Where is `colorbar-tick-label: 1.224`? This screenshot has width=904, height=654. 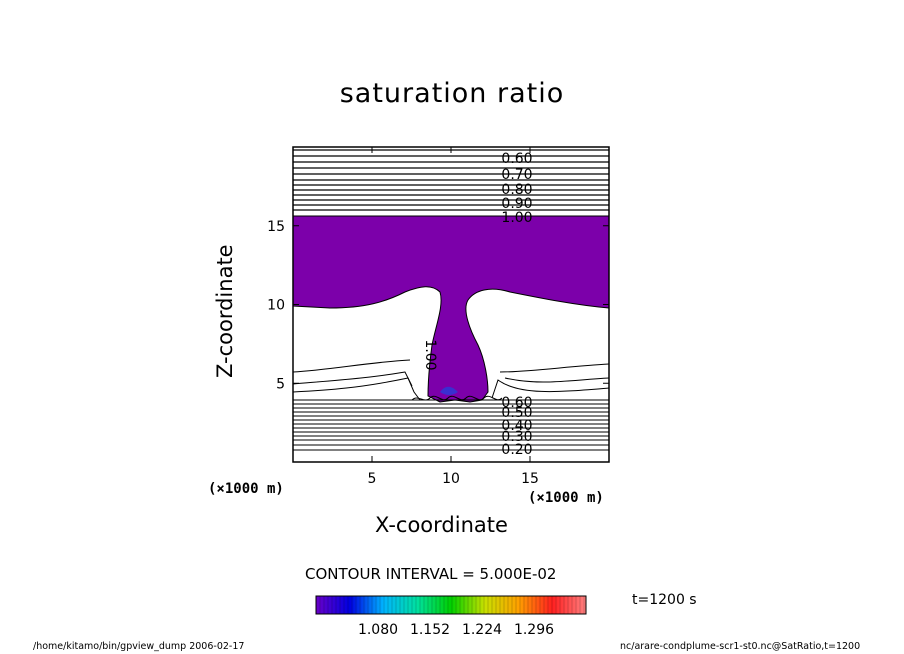 colorbar-tick-label: 1.224 is located at coordinates (482, 630).